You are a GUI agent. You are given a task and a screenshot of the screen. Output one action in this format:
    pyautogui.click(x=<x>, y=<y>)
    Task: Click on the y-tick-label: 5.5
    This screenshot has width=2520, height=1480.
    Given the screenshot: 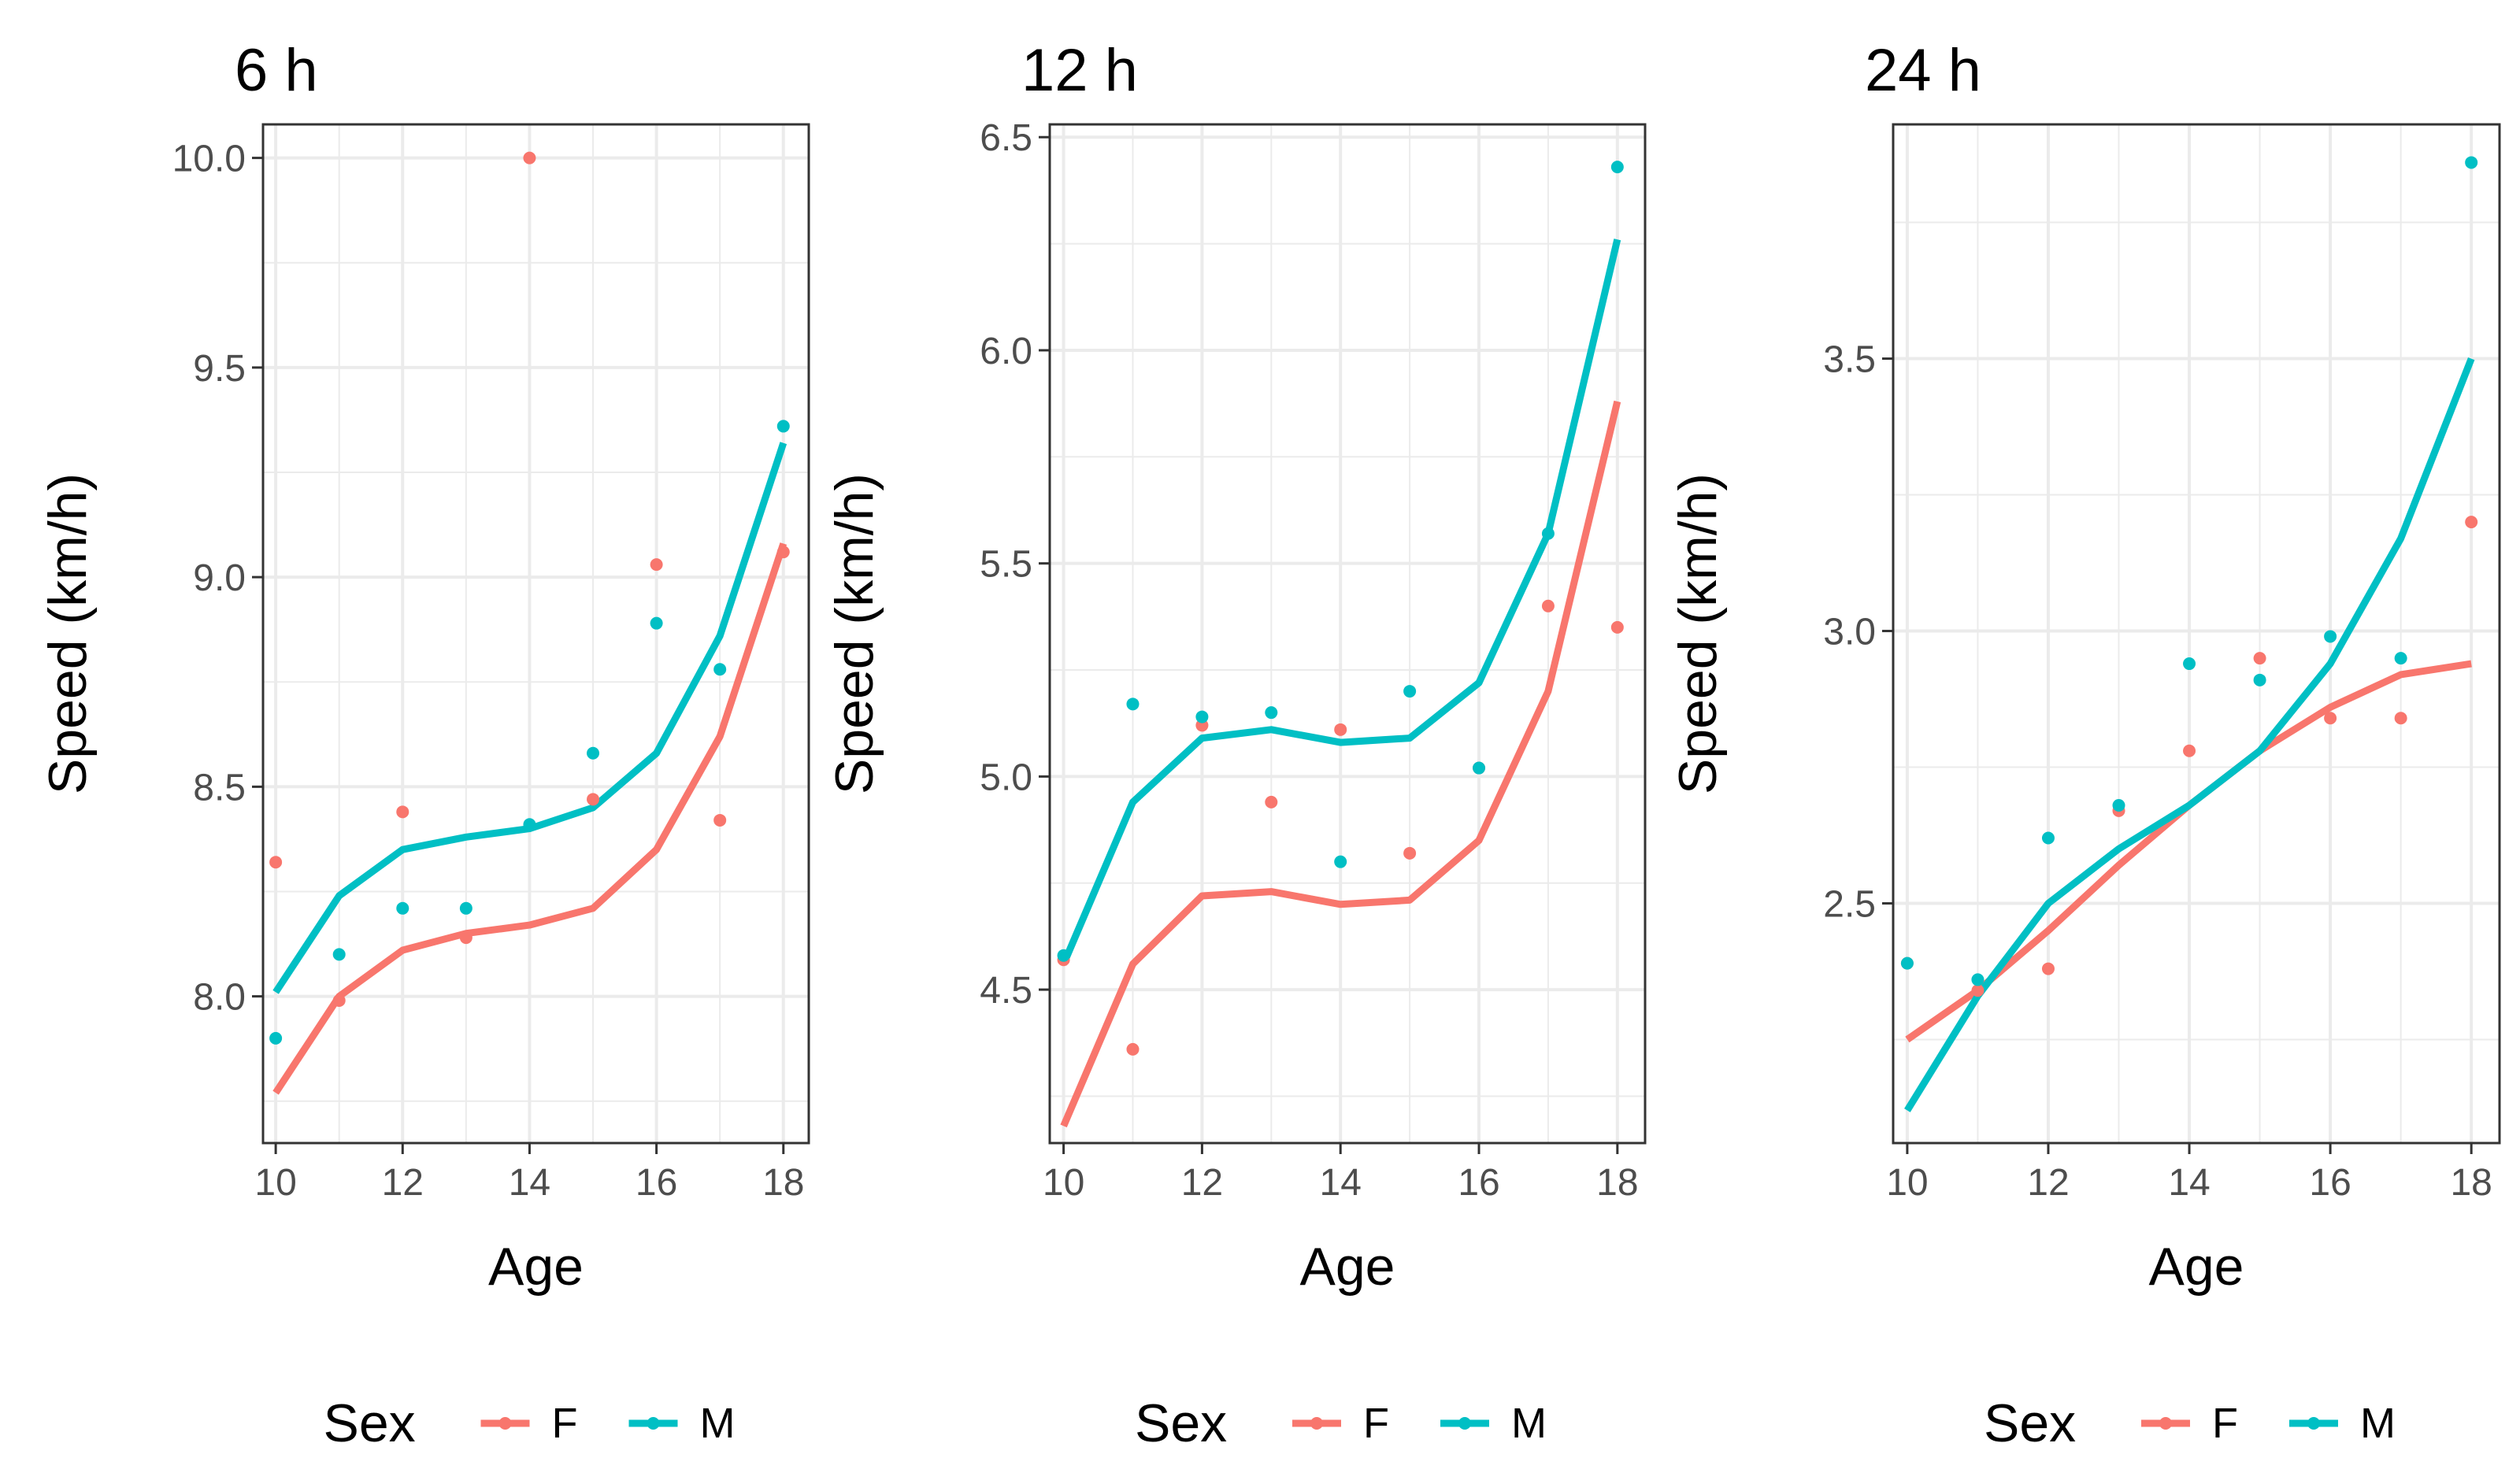 What is the action you would take?
    pyautogui.click(x=1006, y=565)
    